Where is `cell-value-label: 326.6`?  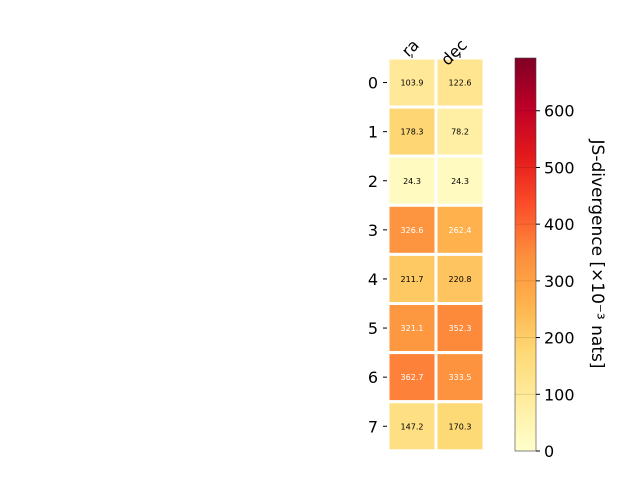
cell-value-label: 326.6 is located at coordinates (412, 230).